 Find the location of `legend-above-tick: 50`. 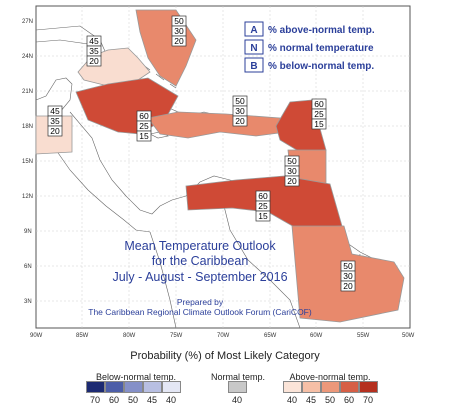

legend-above-tick: 50 is located at coordinates (329, 400).